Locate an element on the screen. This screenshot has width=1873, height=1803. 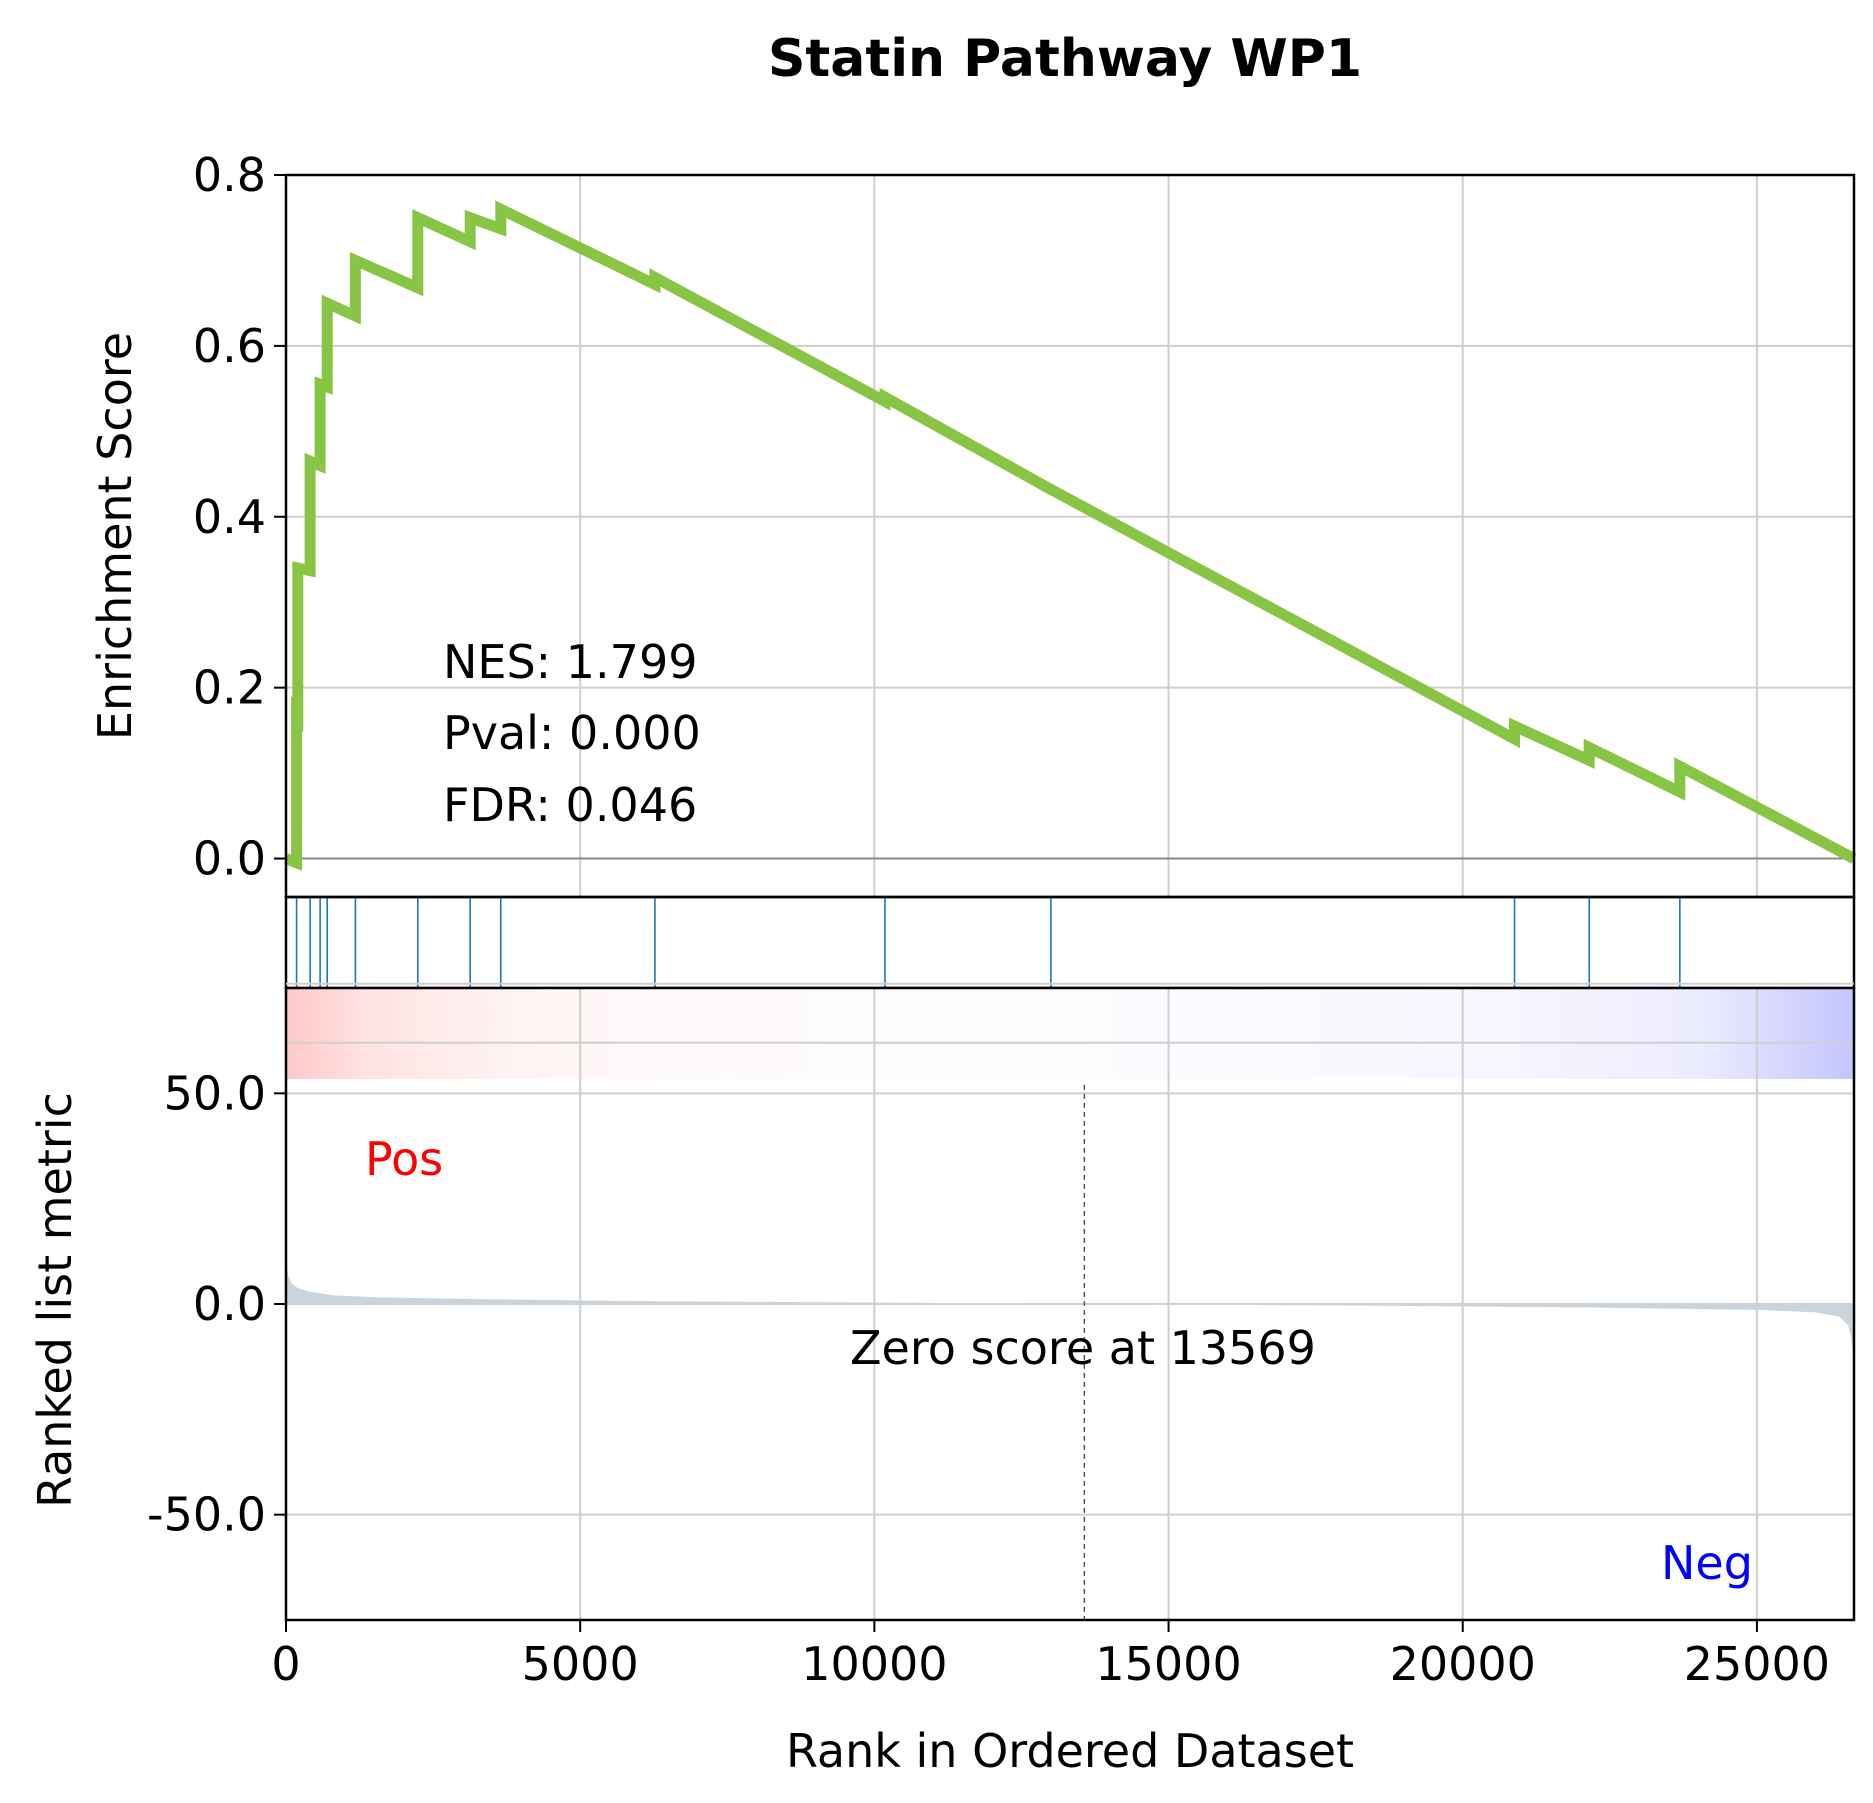
rank-color-strip is located at coordinates (1070, 1033).